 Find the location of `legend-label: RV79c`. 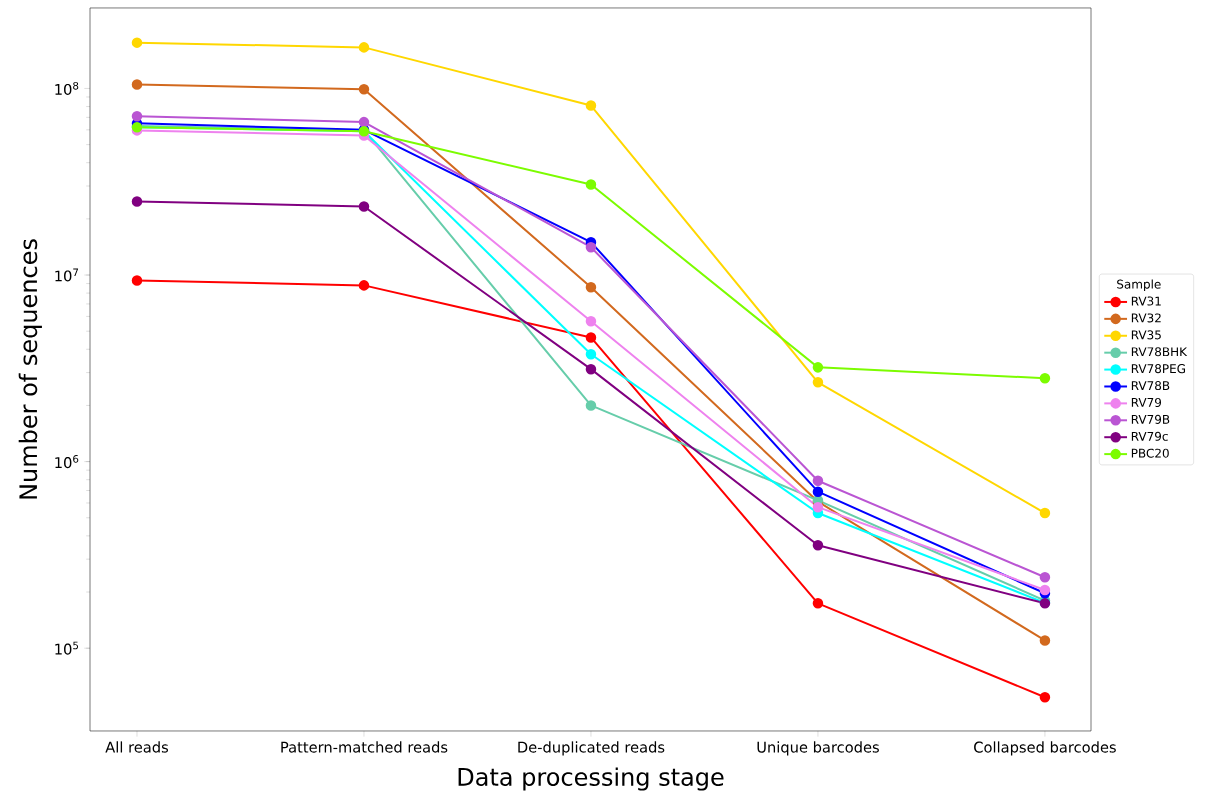

legend-label: RV79c is located at coordinates (1149, 436).